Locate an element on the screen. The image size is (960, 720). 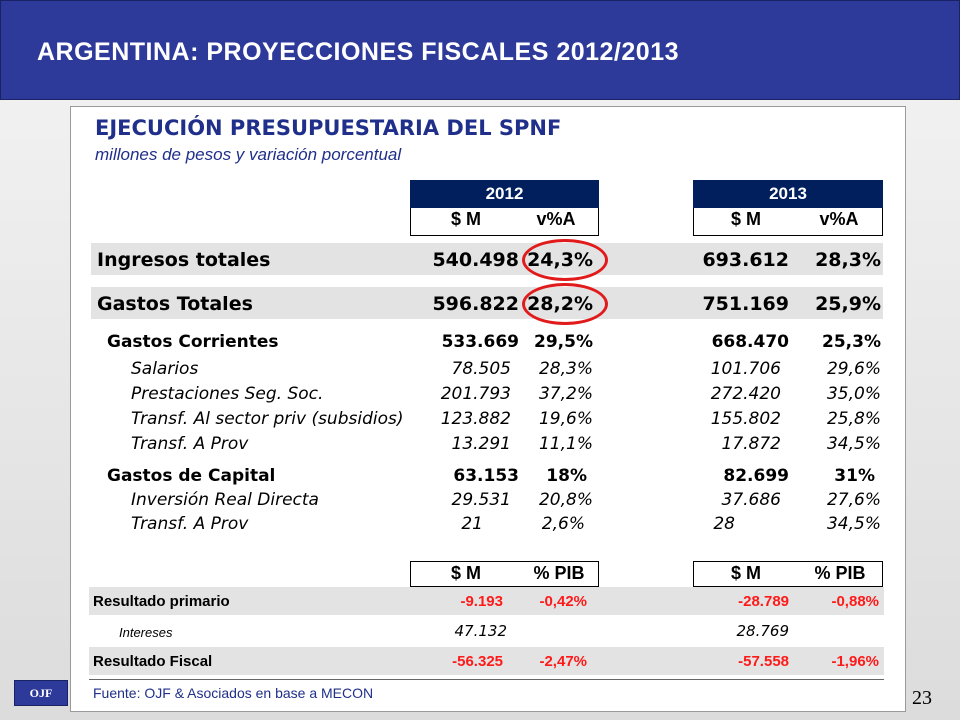
row-label-resultado-primario: Resultado primario is located at coordinates (161, 601).